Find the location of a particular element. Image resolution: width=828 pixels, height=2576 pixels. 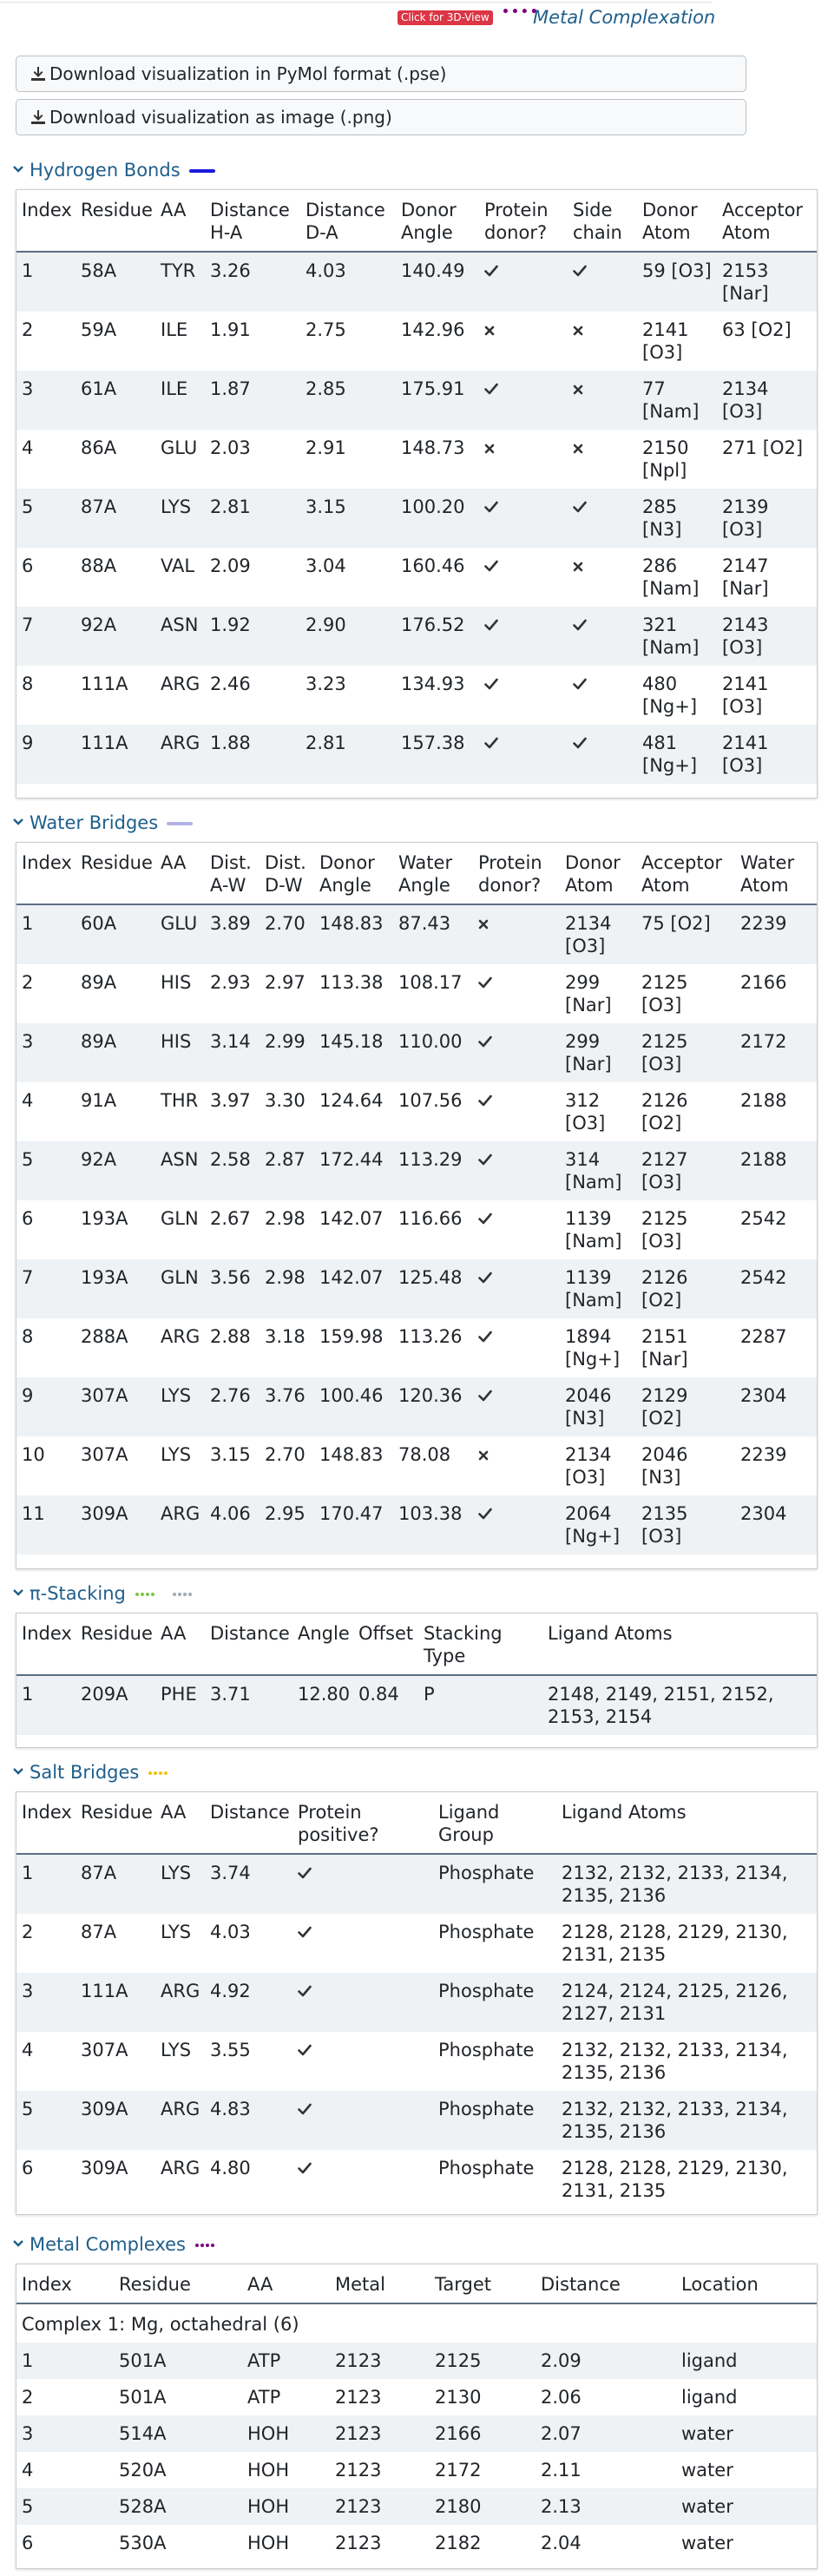

table-cell: ligand is located at coordinates (746, 2361).